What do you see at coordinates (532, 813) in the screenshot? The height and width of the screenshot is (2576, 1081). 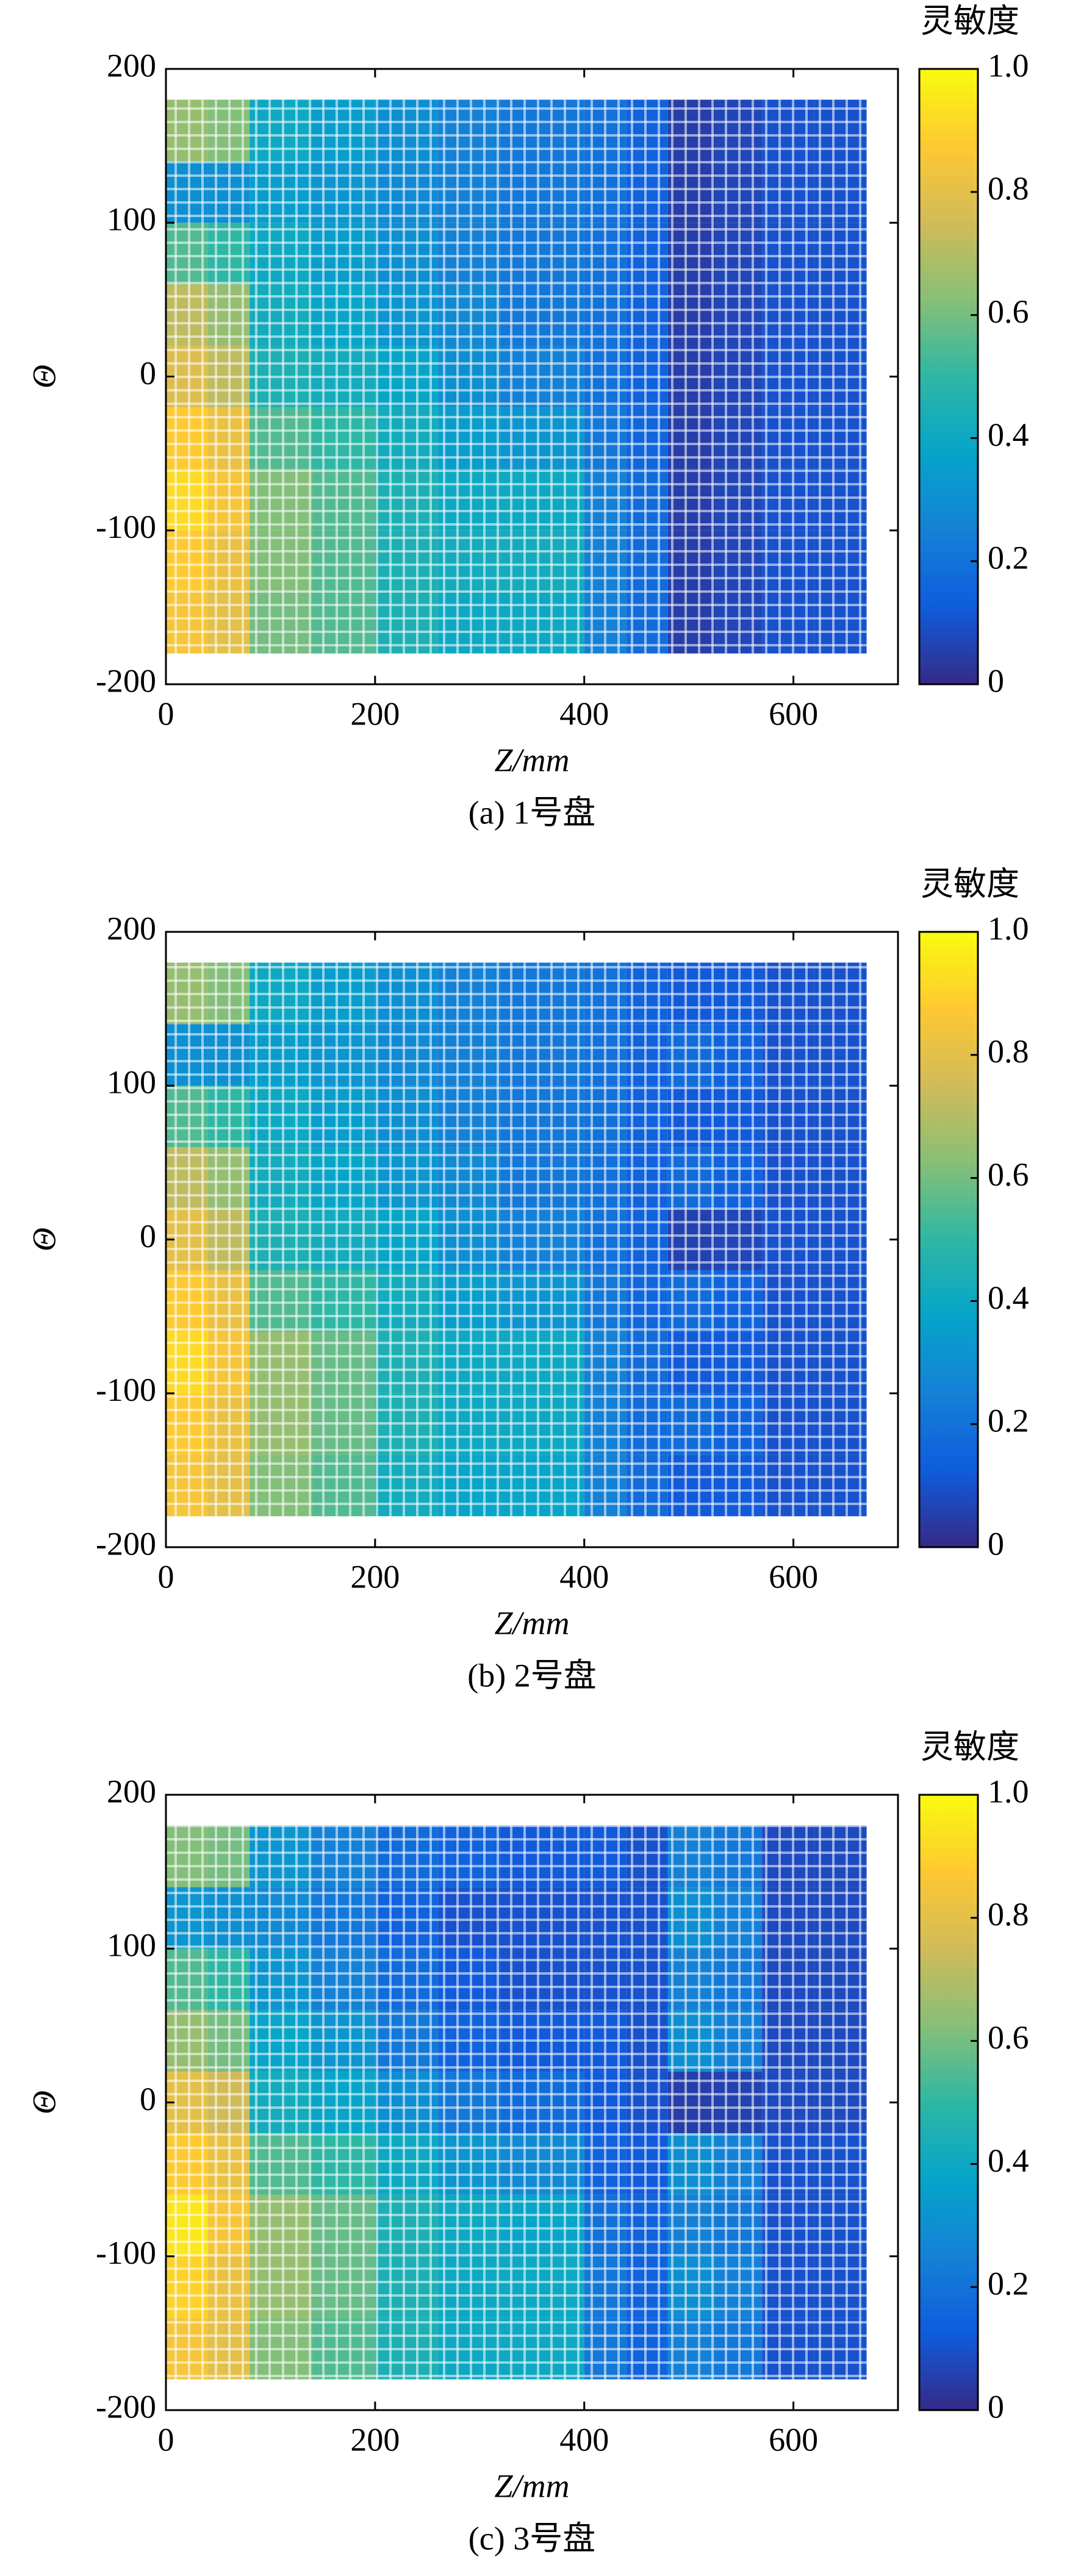 I see `caption: (a) 1号盘` at bounding box center [532, 813].